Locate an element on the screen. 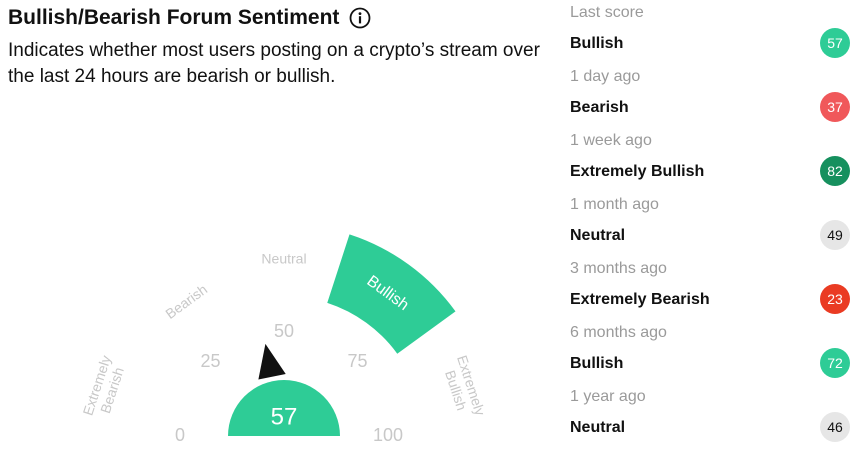 This screenshot has height=460, width=860. history-time: 1 year ago is located at coordinates (608, 396).